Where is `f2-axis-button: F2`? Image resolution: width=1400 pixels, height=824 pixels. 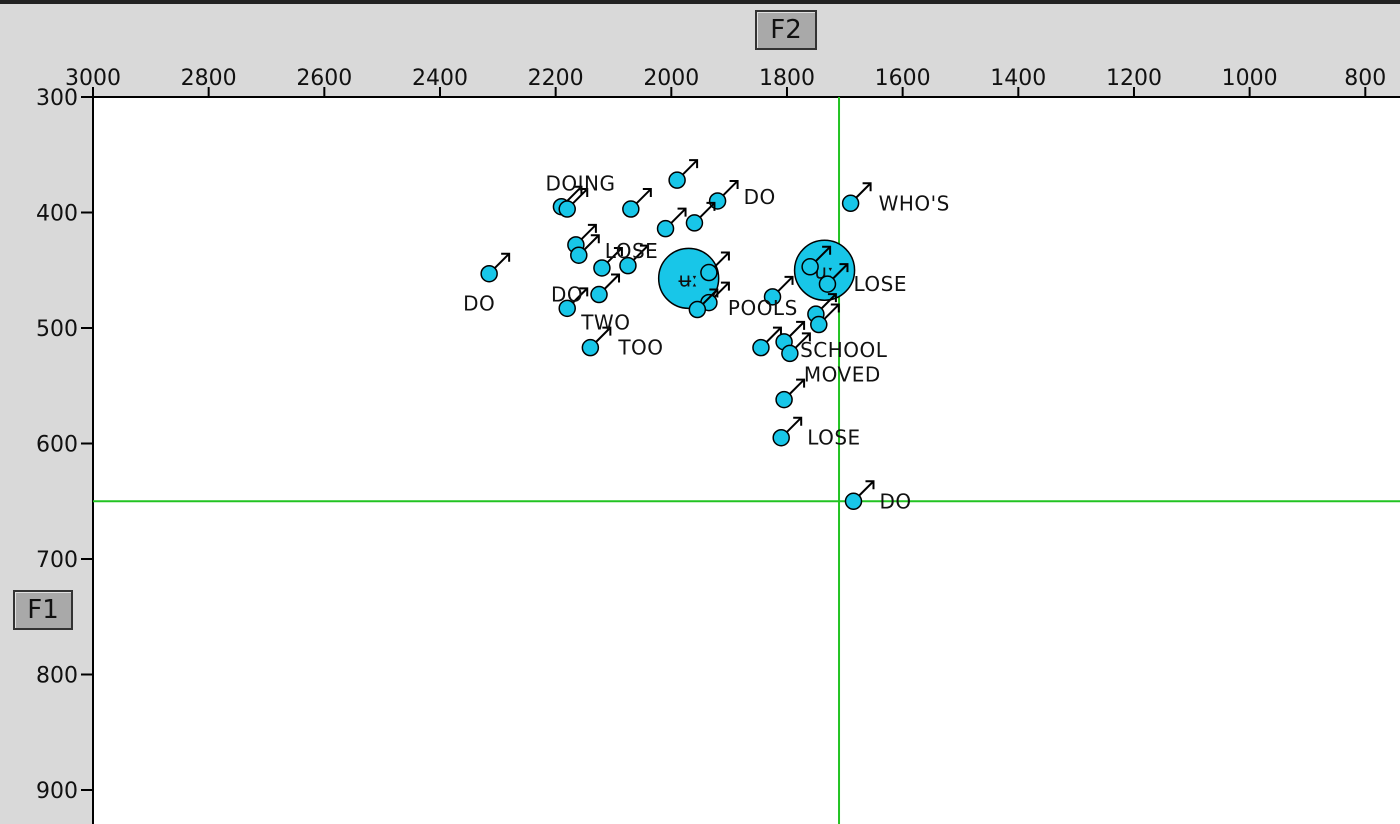 f2-axis-button: F2 is located at coordinates (786, 30).